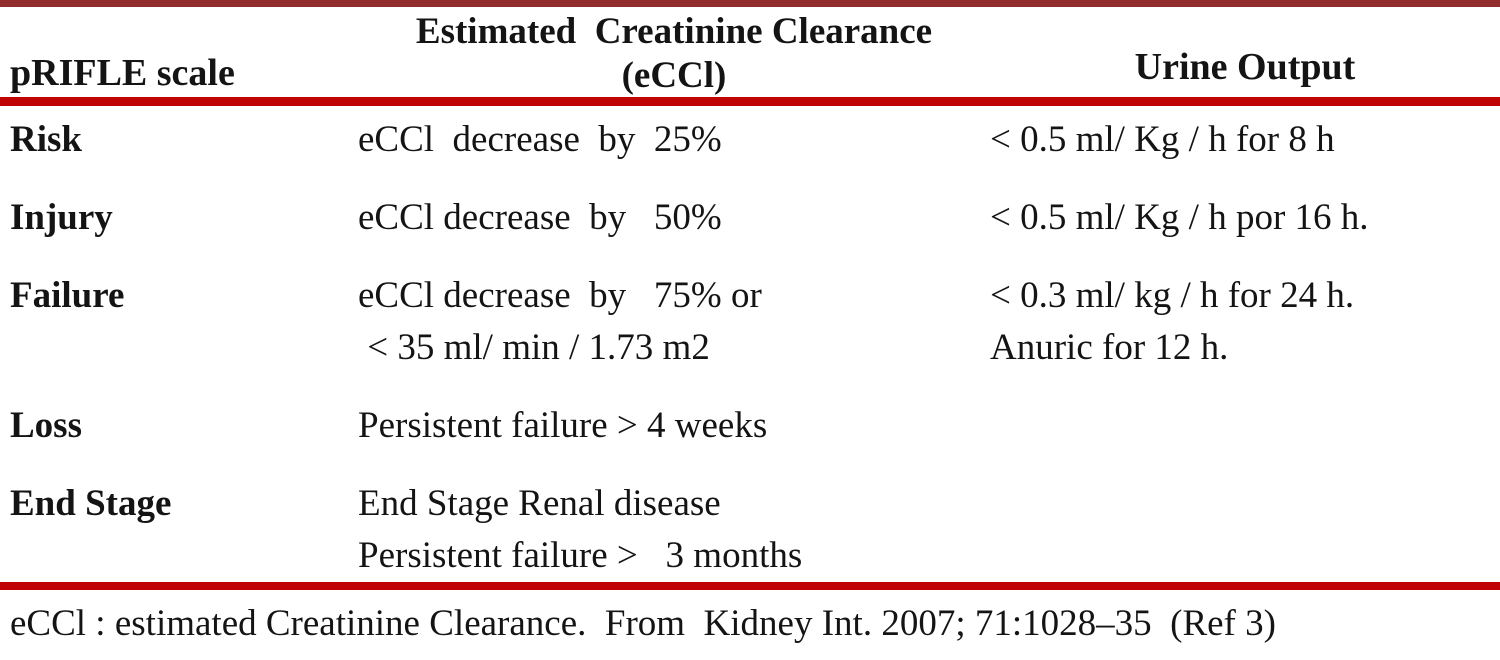 The height and width of the screenshot is (660, 1500). I want to click on cell-urine: < 0.5 ml/ Kg / h for 8 h, so click(1245, 140).